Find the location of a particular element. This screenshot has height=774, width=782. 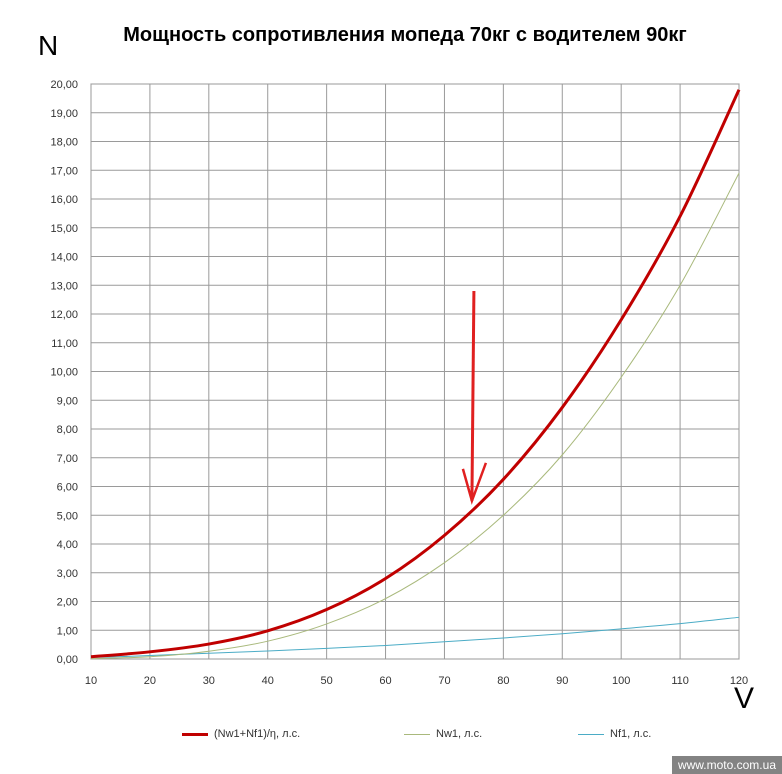

y-tick-label: 12,00 is located at coordinates (64, 315).